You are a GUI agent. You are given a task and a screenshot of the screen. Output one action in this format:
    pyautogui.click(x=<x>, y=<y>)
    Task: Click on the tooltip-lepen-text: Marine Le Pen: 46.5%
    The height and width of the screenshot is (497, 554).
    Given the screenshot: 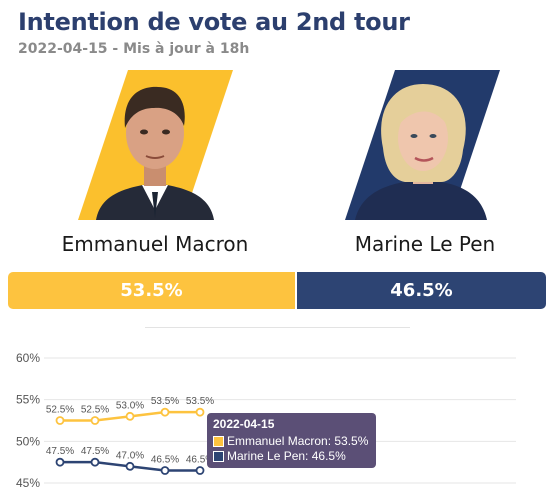 What is the action you would take?
    pyautogui.click(x=286, y=456)
    